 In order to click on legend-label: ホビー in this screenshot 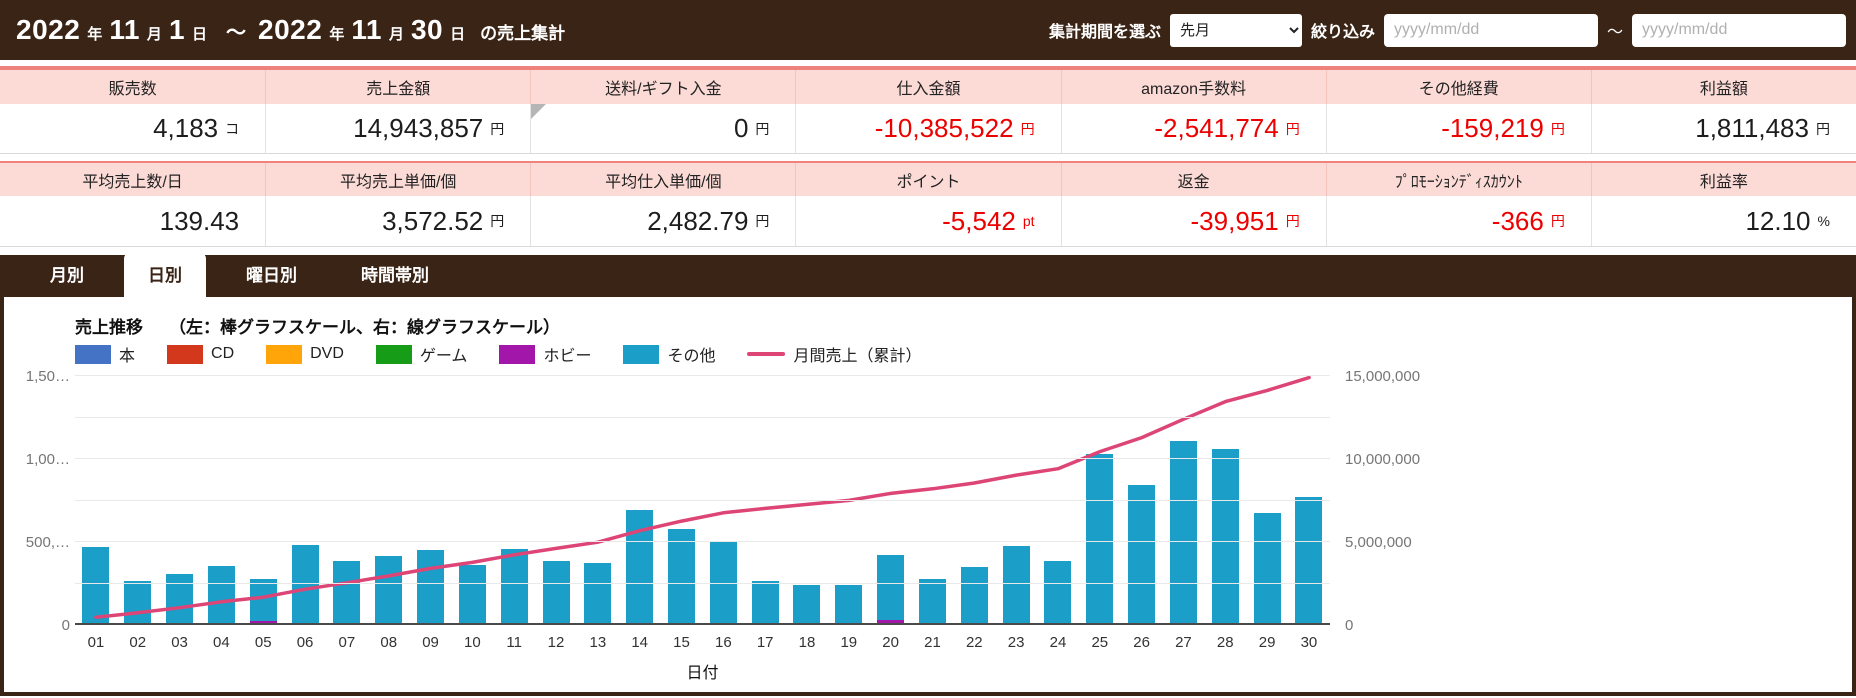, I will do `click(567, 356)`.